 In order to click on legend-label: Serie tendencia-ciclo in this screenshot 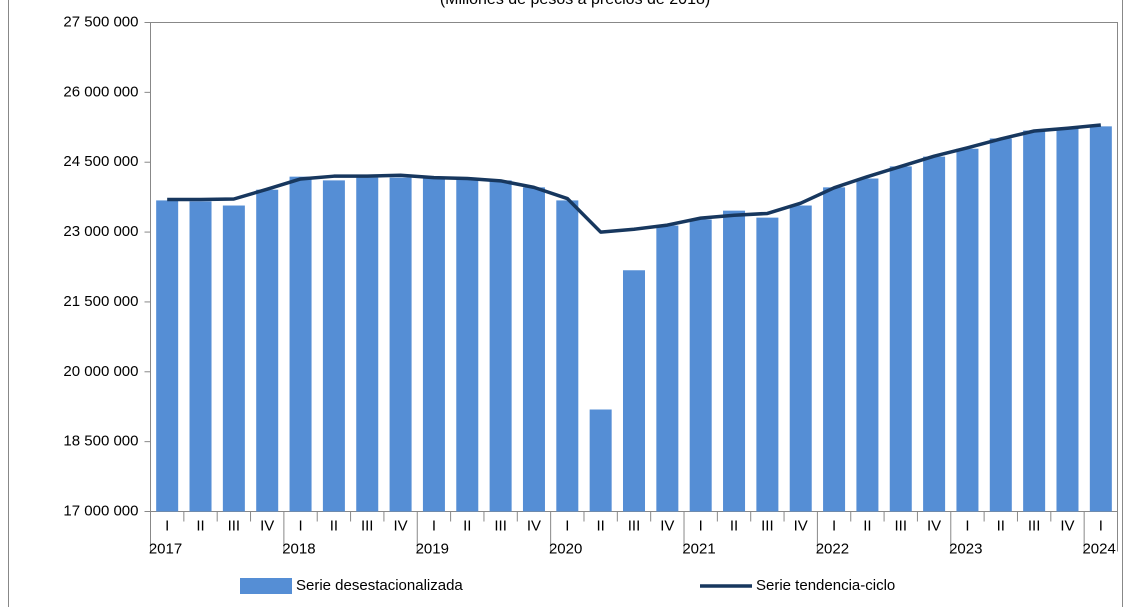, I will do `click(825, 585)`.